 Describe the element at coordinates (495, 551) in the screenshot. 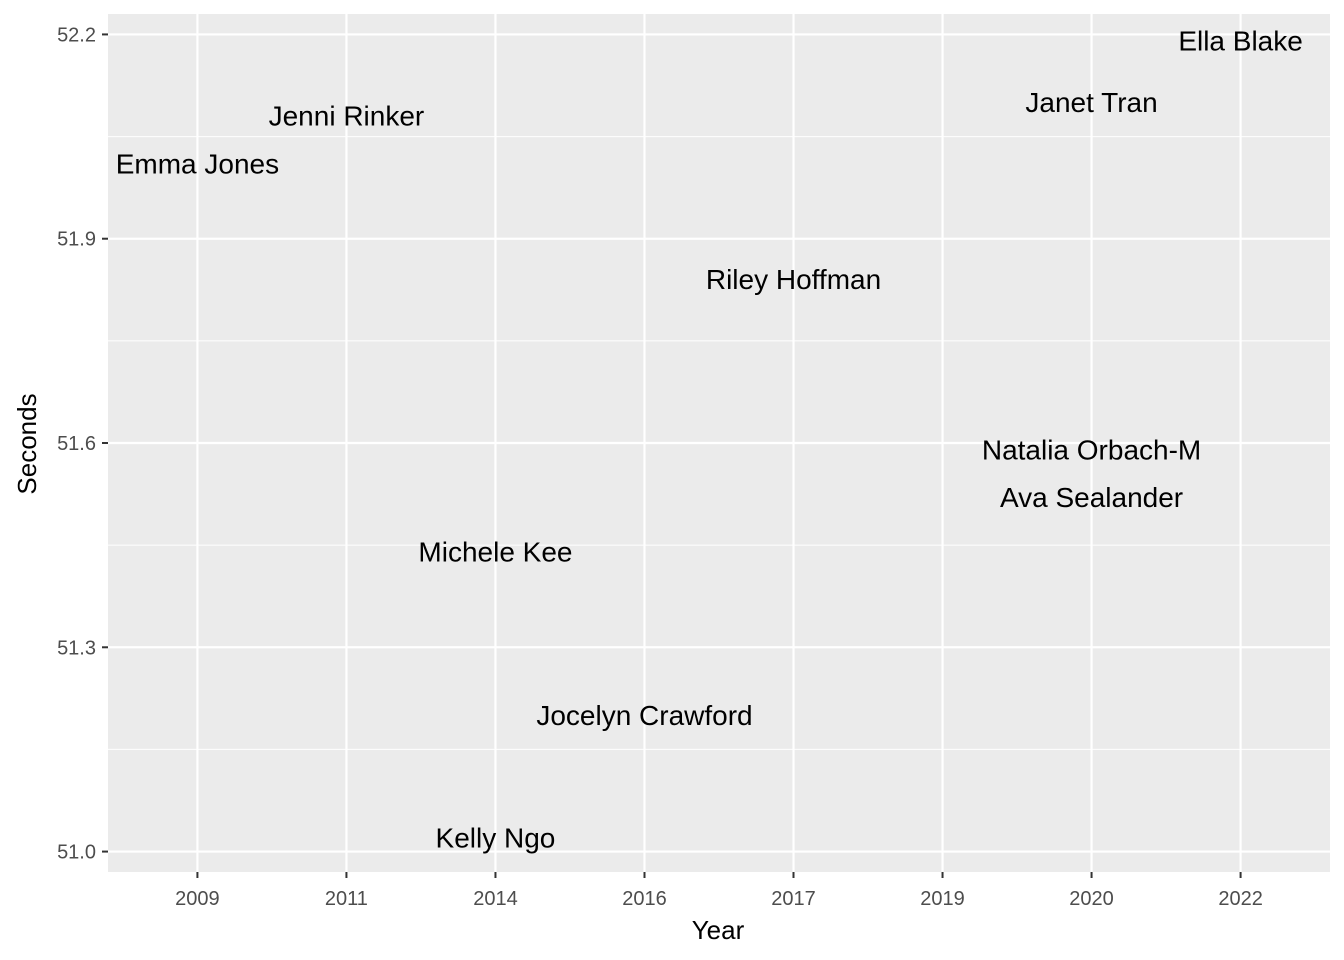

I see `point-label: Michele Kee` at that location.